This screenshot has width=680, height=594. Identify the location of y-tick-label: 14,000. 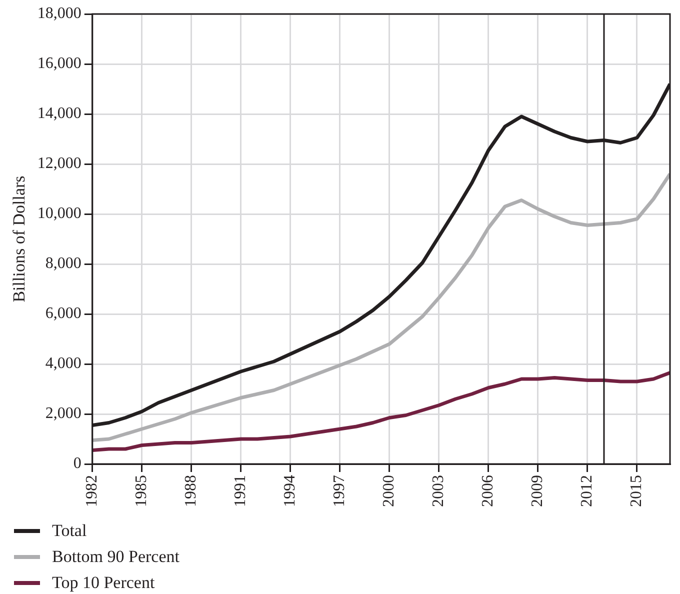
(59, 113).